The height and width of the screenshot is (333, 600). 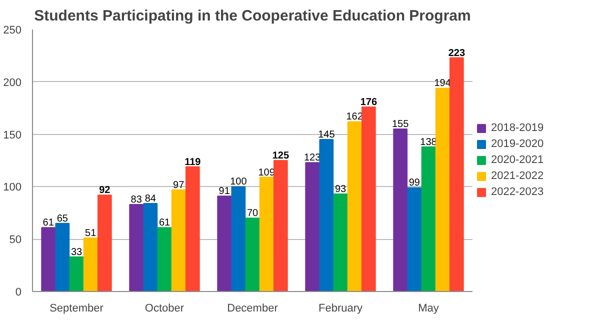 I want to click on data-label: 119, so click(x=193, y=162).